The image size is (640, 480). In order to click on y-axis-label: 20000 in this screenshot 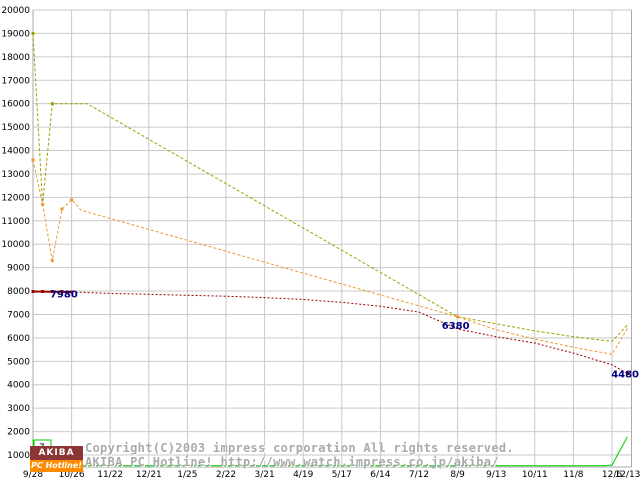, I will do `click(15, 11)`.